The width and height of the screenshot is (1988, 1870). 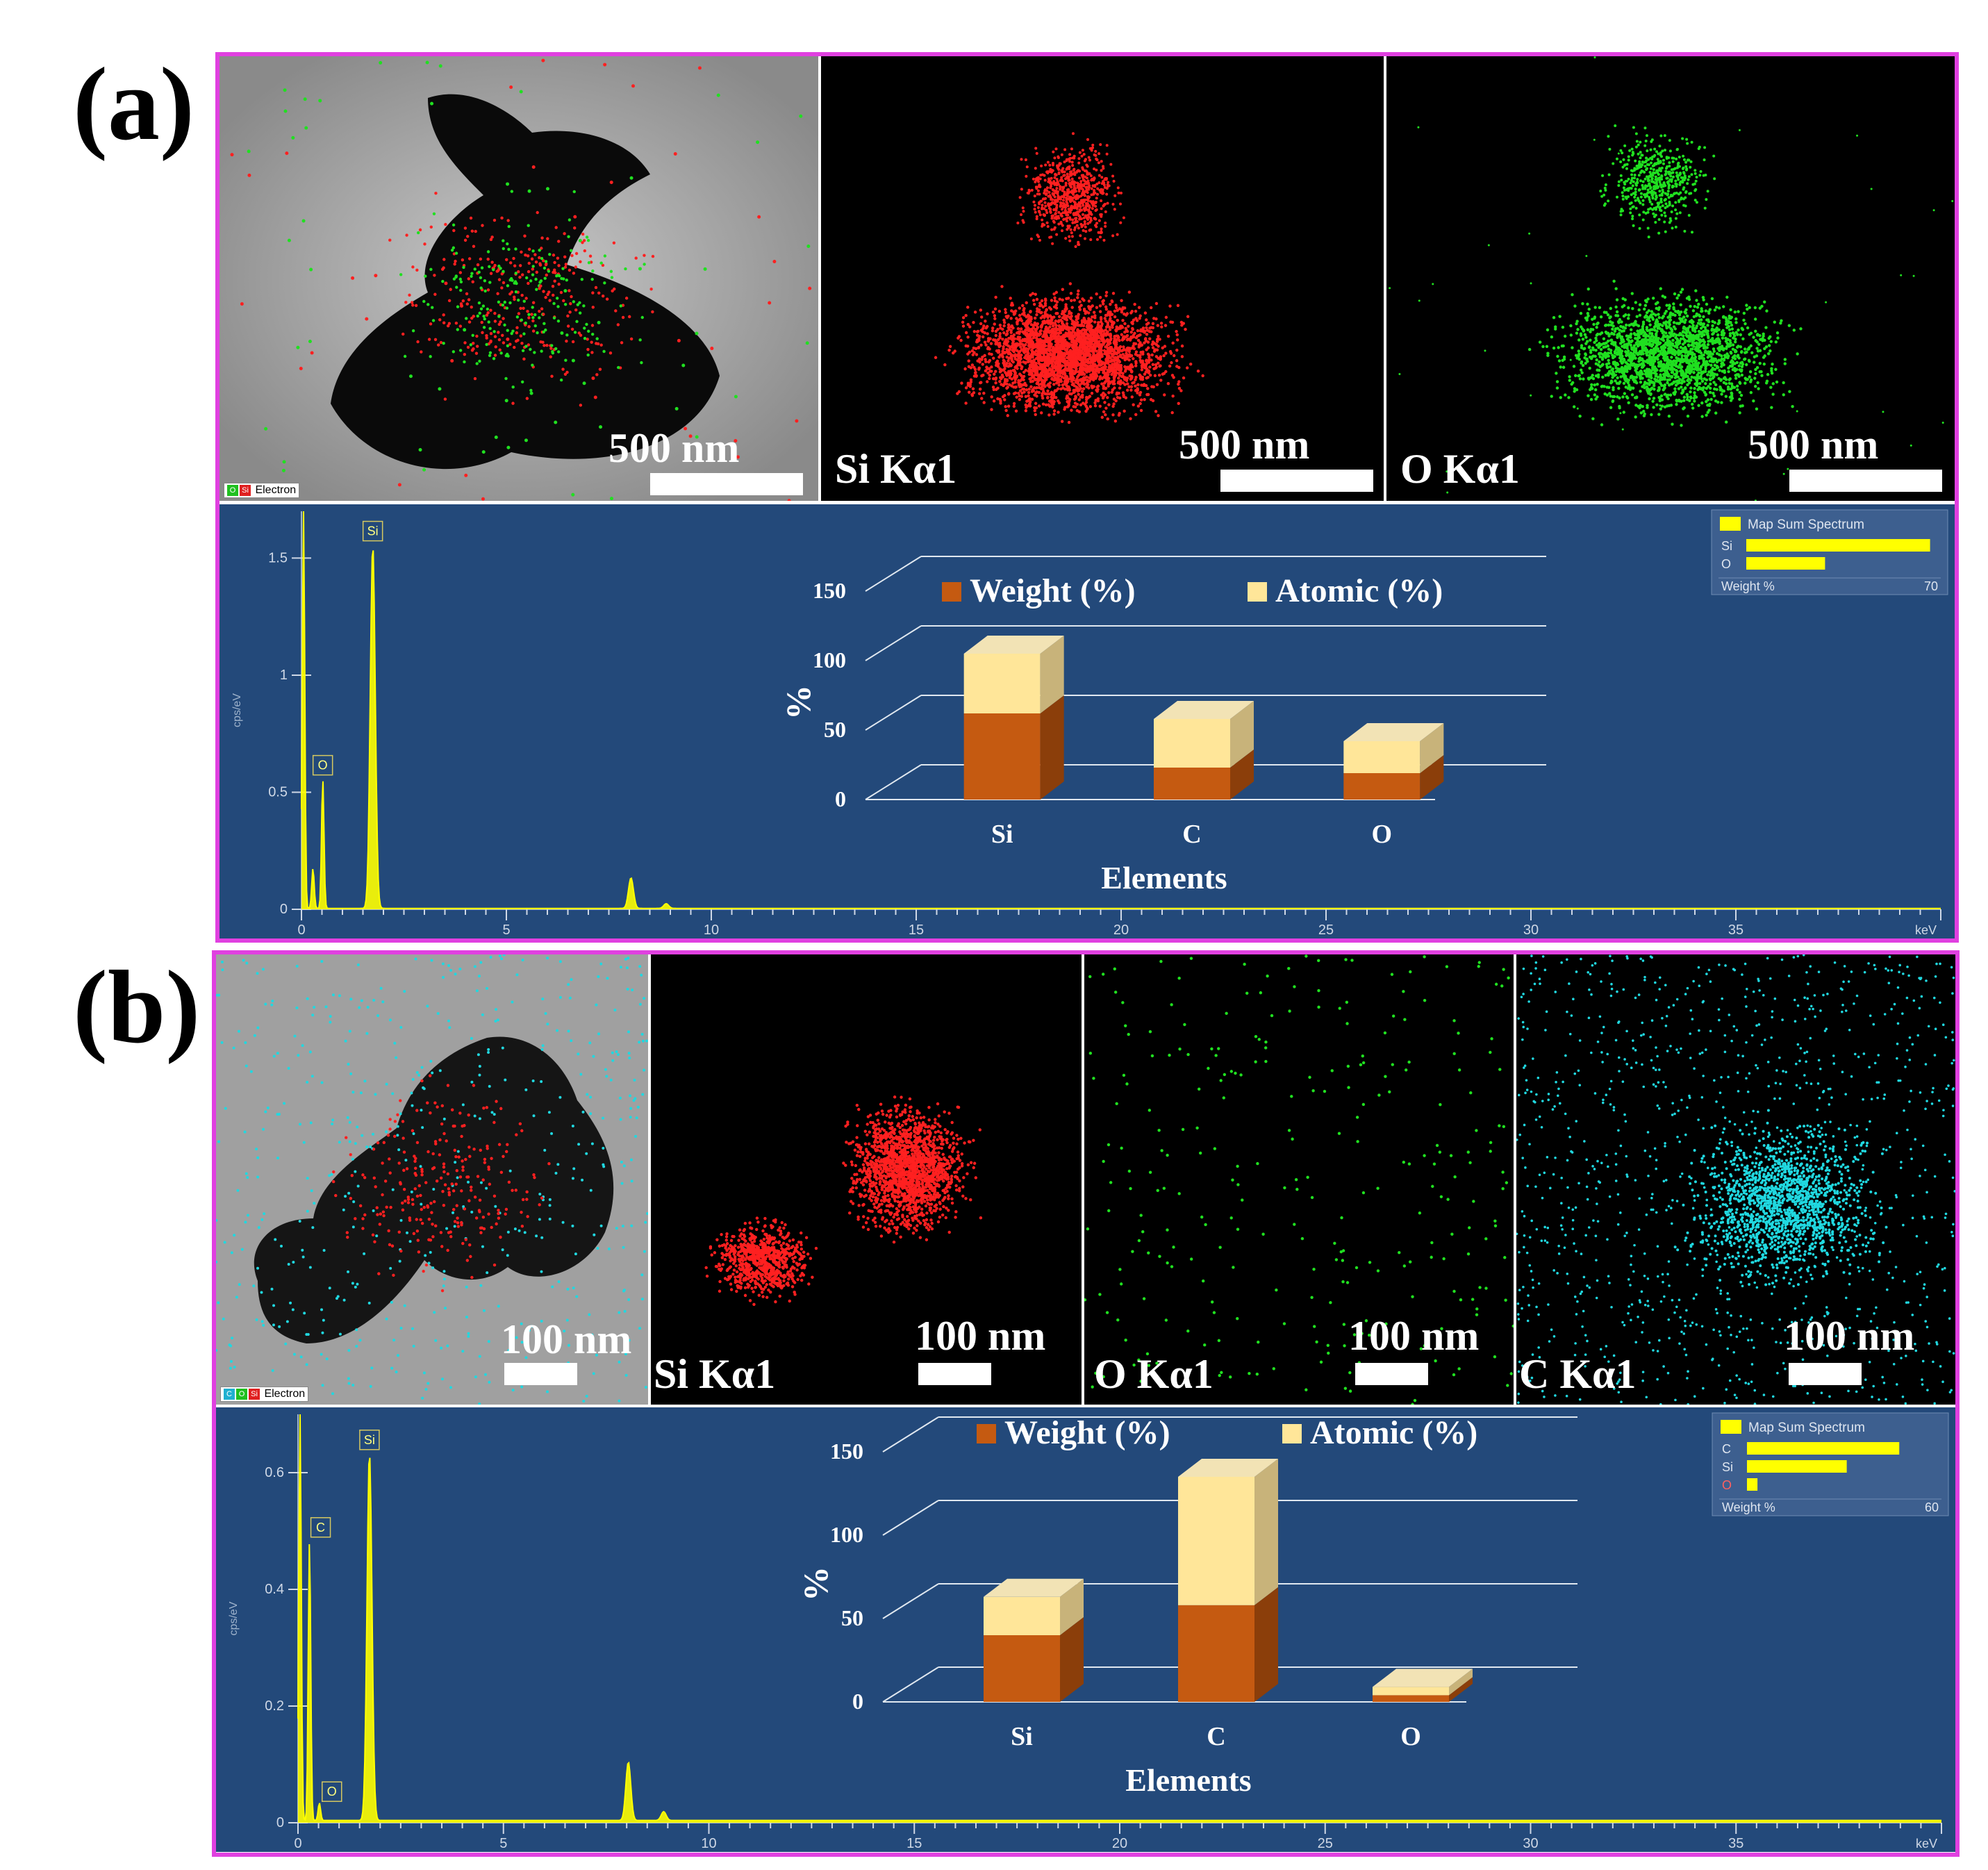 What do you see at coordinates (1727, 1449) in the screenshot?
I see `inset-row-label: C` at bounding box center [1727, 1449].